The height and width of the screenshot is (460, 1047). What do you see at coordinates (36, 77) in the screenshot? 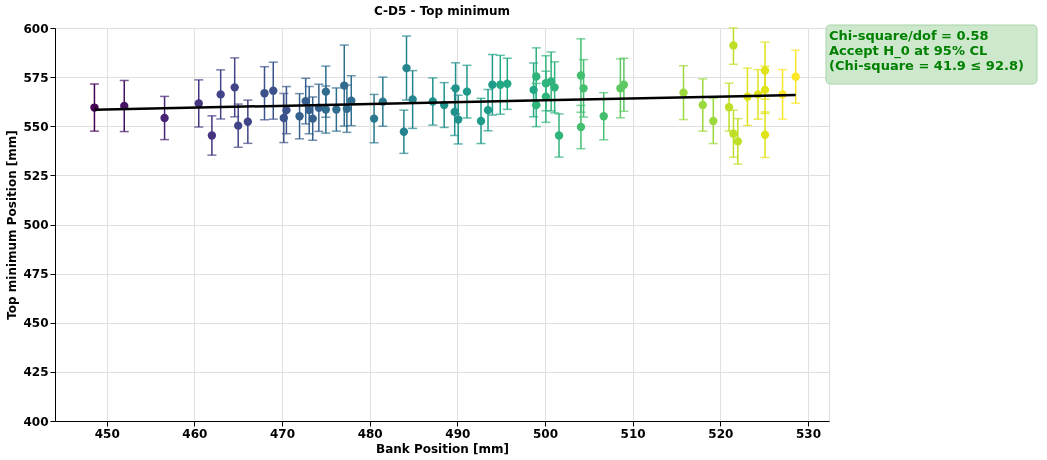
I see `y-tick-label: 575` at bounding box center [36, 77].